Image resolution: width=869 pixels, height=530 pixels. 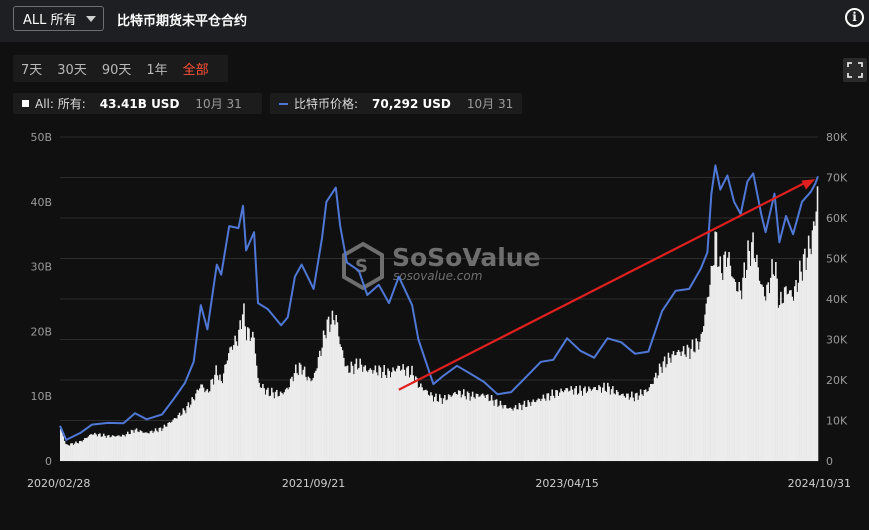 I want to click on range-all: 全部, so click(x=195, y=70).